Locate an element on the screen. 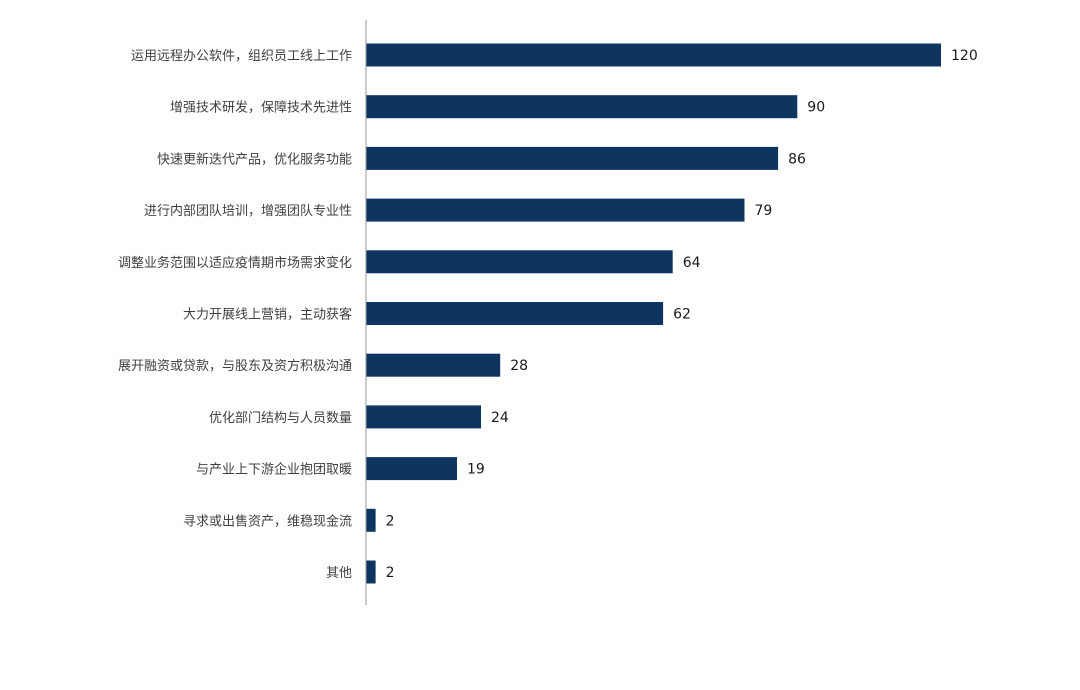 The height and width of the screenshot is (690, 1080). value-label-9: 19 is located at coordinates (476, 470).